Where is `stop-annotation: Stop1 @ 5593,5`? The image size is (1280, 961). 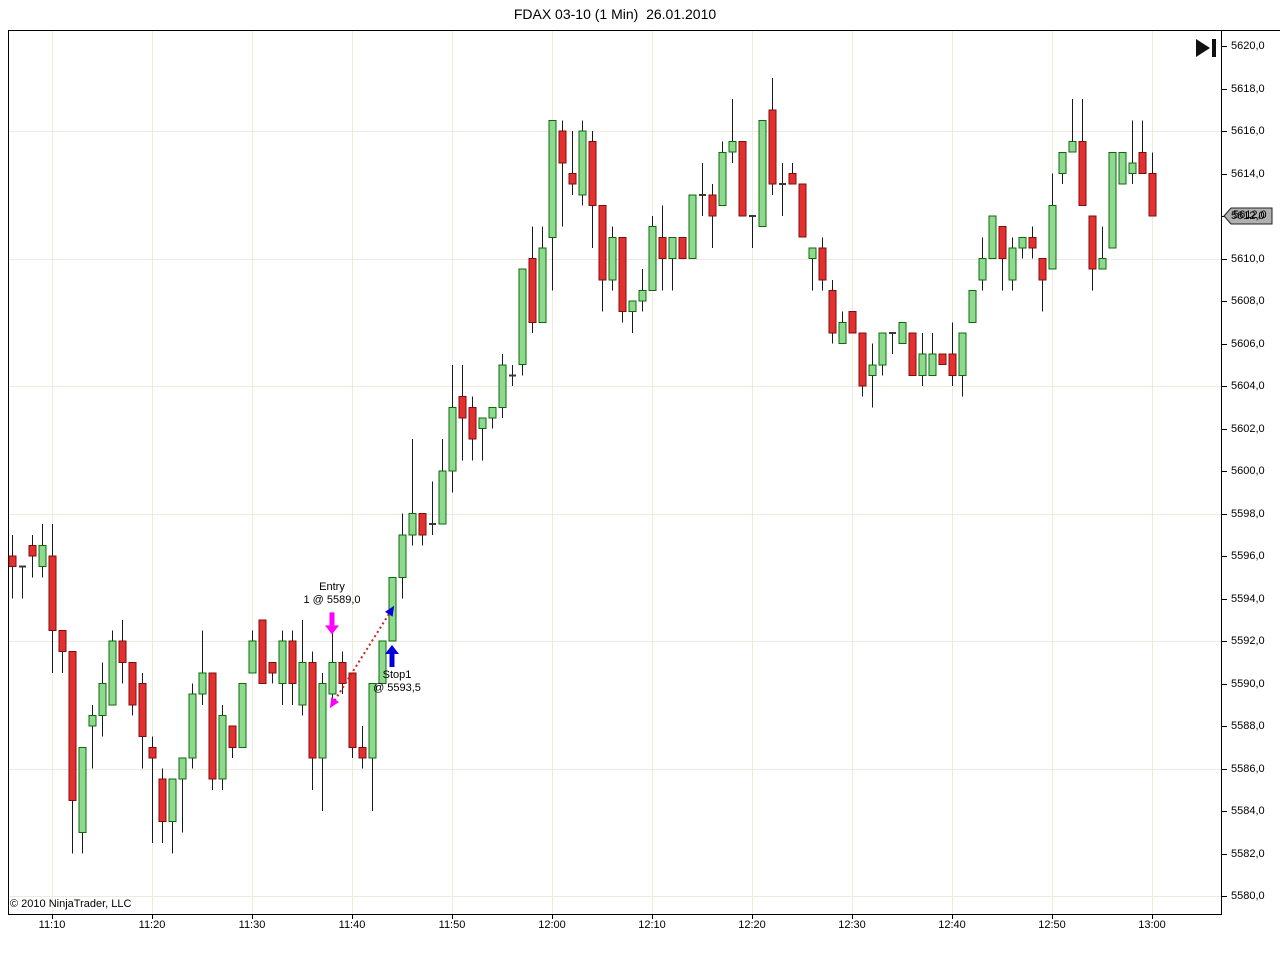 stop-annotation: Stop1 @ 5593,5 is located at coordinates (397, 682).